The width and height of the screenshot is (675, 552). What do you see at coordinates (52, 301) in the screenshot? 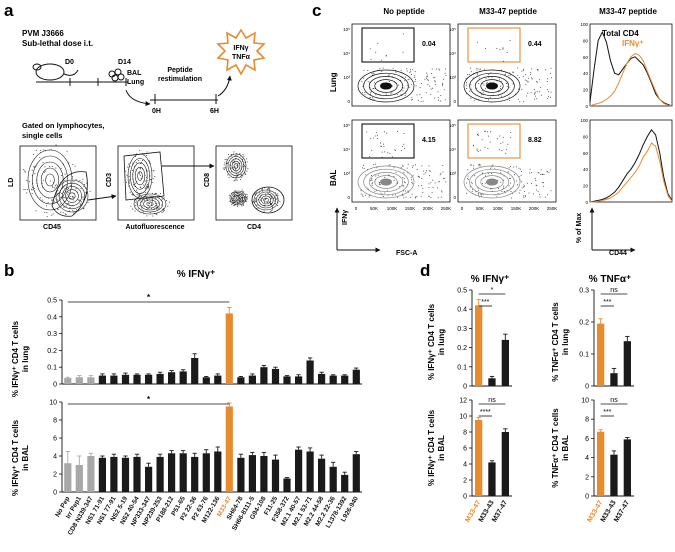
I see `y-tick-label: 0.5` at bounding box center [52, 301].